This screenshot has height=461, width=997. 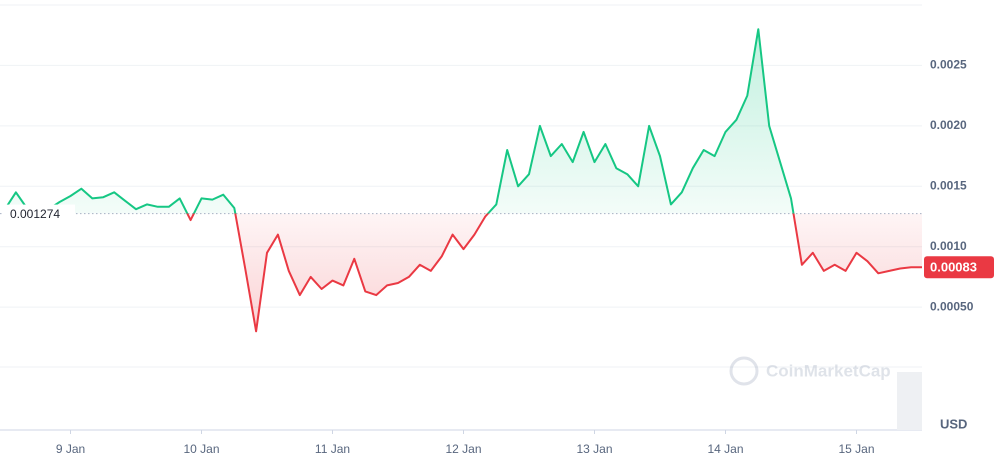 What do you see at coordinates (332, 449) in the screenshot?
I see `x-tick-label: 11 Jan` at bounding box center [332, 449].